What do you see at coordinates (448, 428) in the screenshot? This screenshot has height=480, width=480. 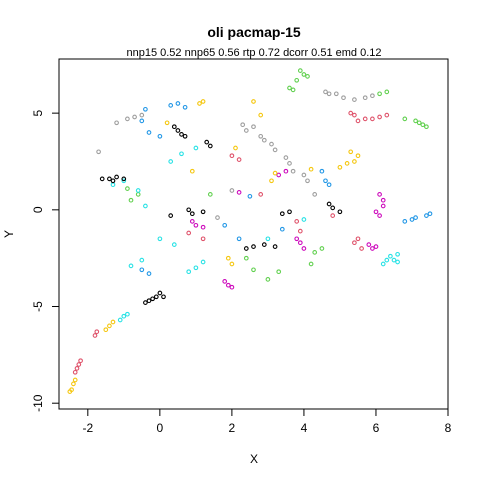 I see `x-tick-label: 8` at bounding box center [448, 428].